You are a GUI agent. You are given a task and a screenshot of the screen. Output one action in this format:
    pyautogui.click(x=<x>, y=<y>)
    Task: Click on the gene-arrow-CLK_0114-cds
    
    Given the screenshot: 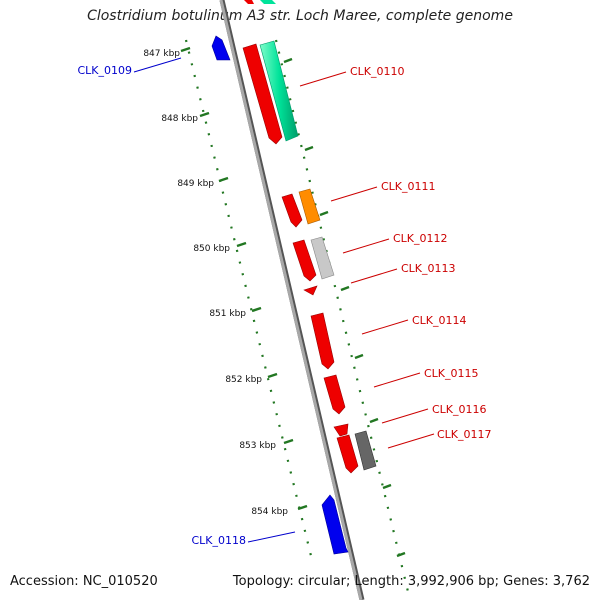 What is the action you would take?
    pyautogui.click(x=322, y=341)
    